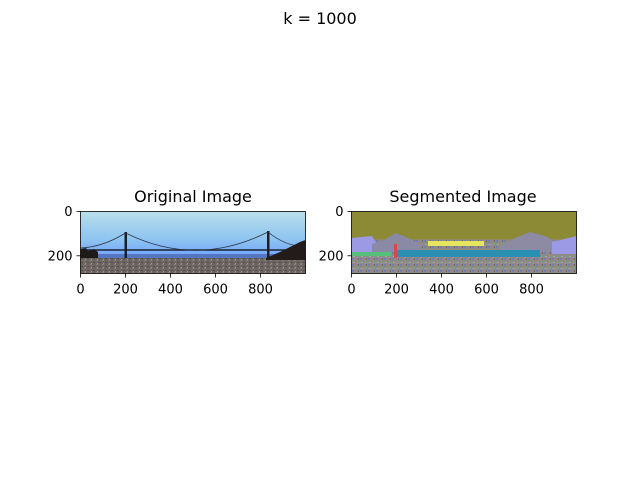  What do you see at coordinates (320, 18) in the screenshot?
I see `figure-suptitle: k = 1000` at bounding box center [320, 18].